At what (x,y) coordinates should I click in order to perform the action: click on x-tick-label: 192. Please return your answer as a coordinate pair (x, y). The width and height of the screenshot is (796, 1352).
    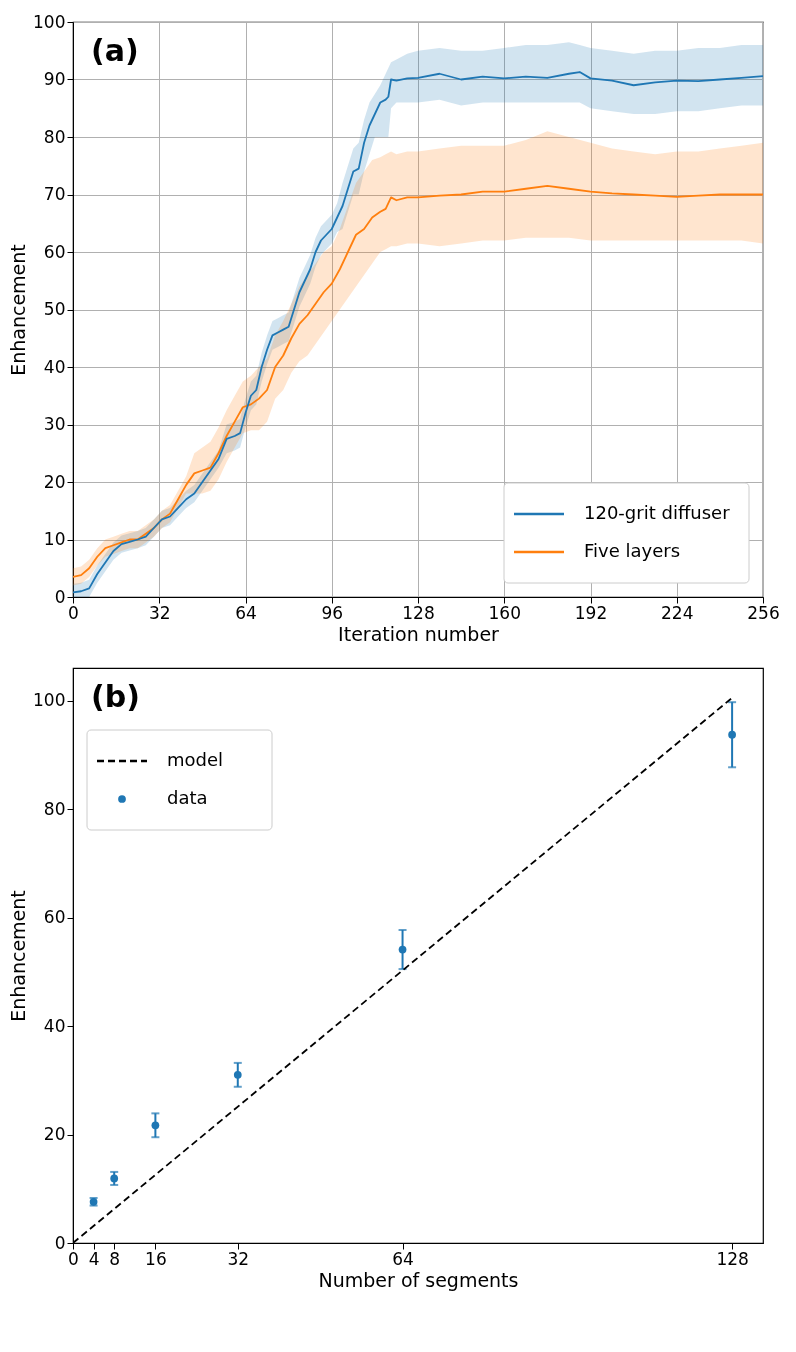
    Looking at the image, I should click on (591, 612).